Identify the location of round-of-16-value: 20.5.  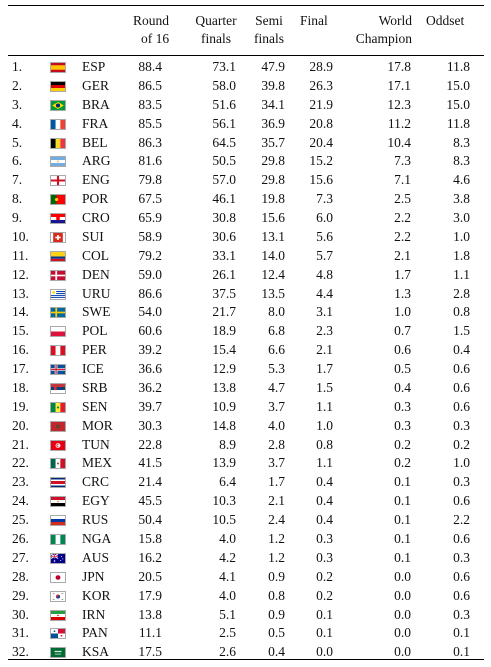
(150, 576).